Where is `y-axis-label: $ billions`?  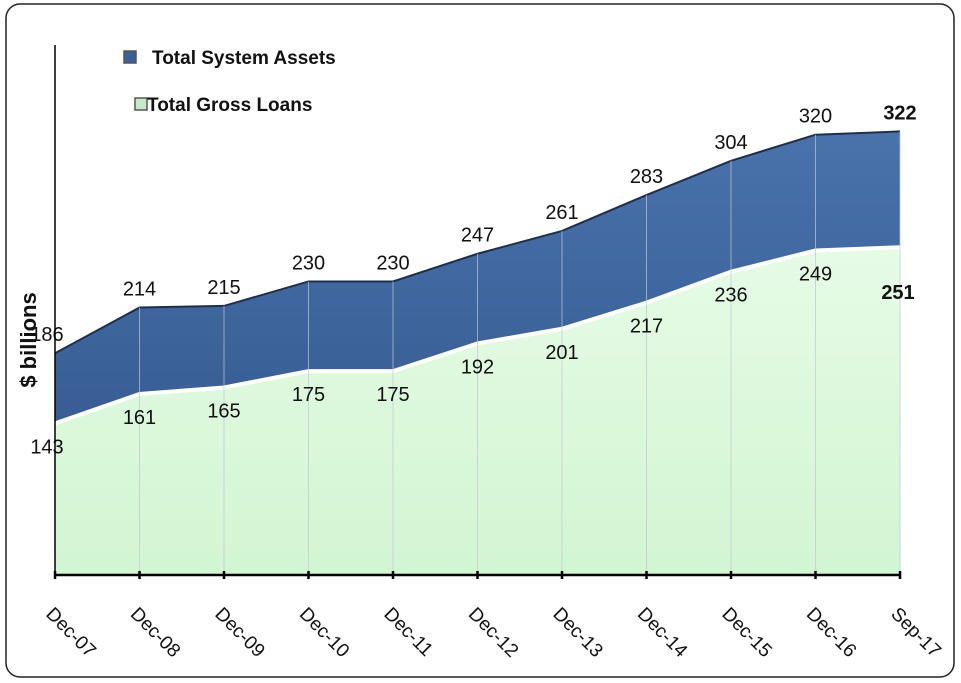
y-axis-label: $ billions is located at coordinates (28, 339).